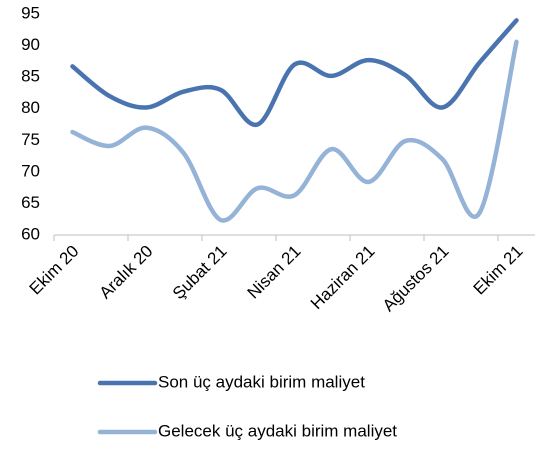 The height and width of the screenshot is (449, 536). I want to click on y-tick-label: 85, so click(30, 76).